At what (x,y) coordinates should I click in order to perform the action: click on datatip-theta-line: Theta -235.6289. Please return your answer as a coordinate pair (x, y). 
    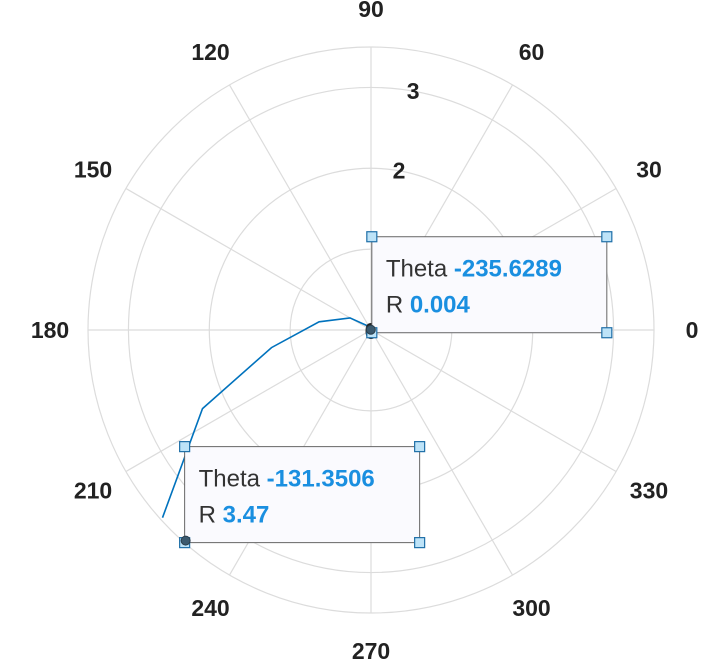
    Looking at the image, I should click on (474, 269).